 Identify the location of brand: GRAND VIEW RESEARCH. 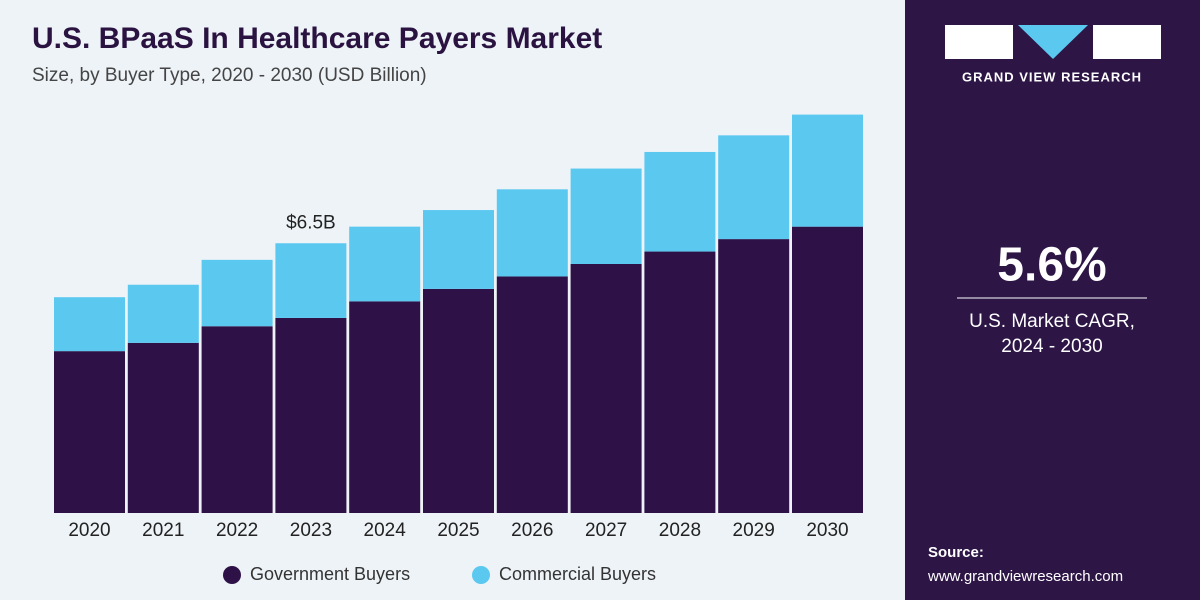
(1052, 76).